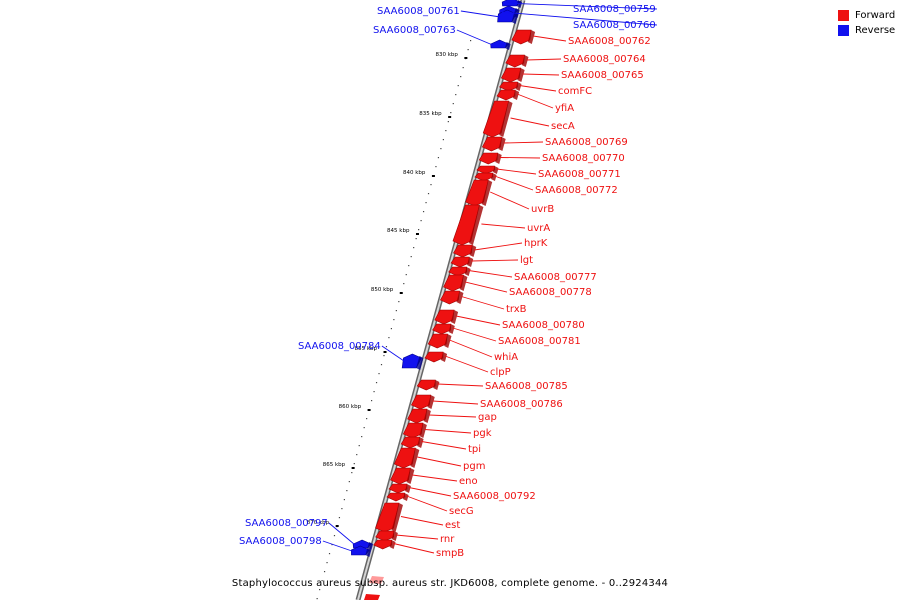 The image size is (900, 600). I want to click on gene-feature-hprk, so click(465, 251).